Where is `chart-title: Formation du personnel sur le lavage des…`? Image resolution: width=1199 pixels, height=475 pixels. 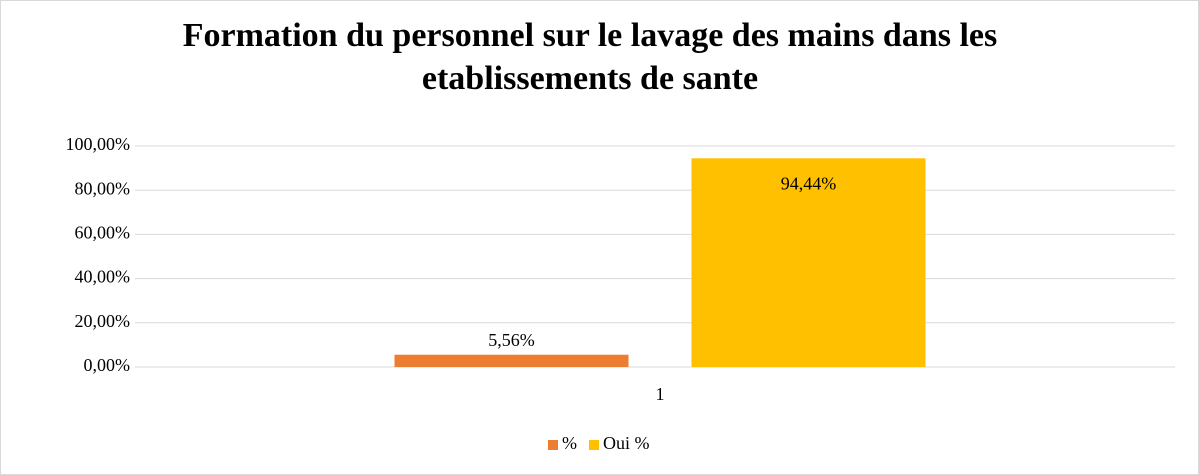
chart-title: Formation du personnel sur le lavage des… is located at coordinates (590, 57).